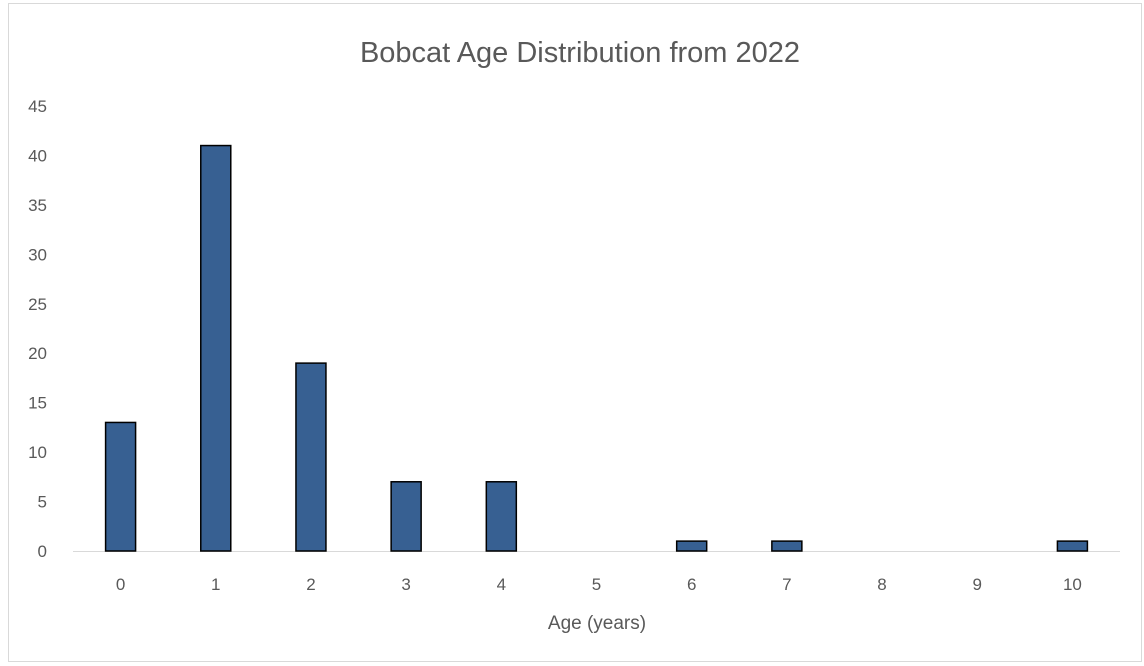 The height and width of the screenshot is (666, 1144). I want to click on x-tick-label: 8, so click(881, 584).